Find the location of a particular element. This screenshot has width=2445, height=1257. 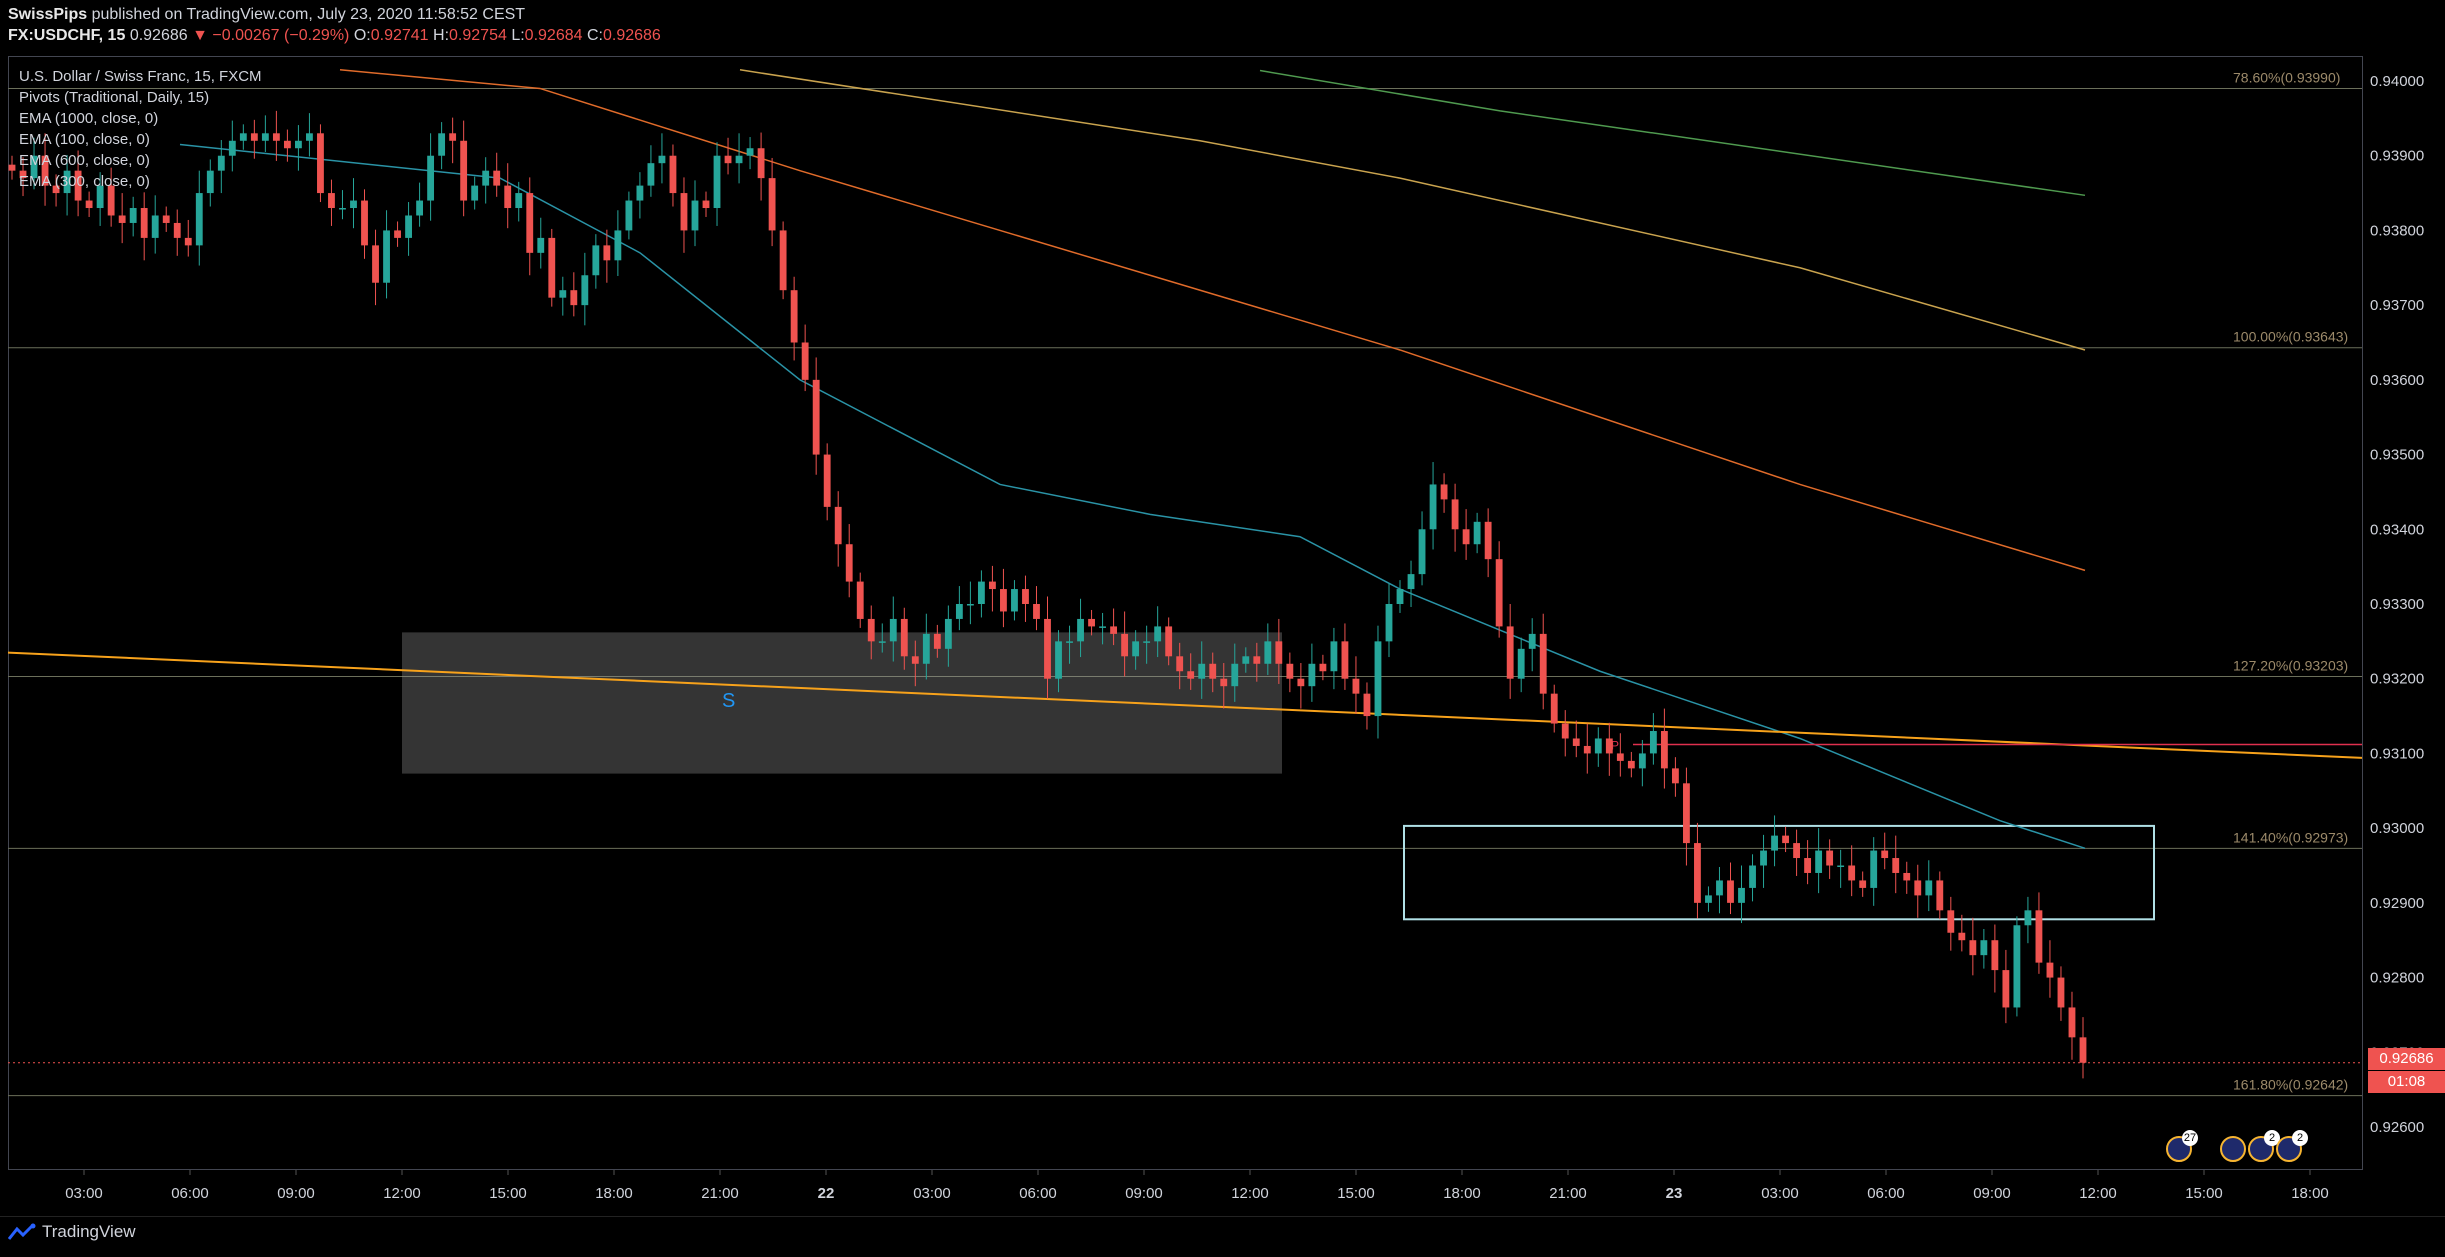

price-axis-label: 0.93000 is located at coordinates (2397, 828).